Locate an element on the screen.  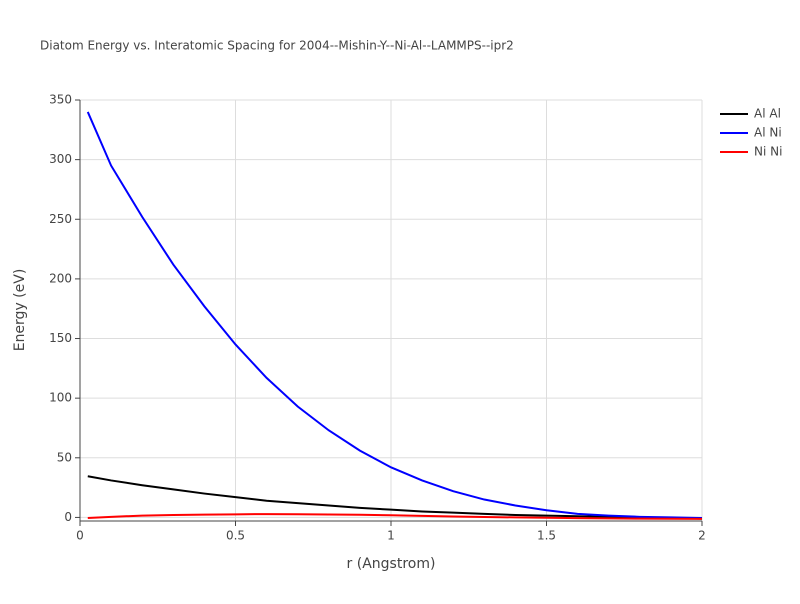
x-tick-label: 0 is located at coordinates (80, 536).